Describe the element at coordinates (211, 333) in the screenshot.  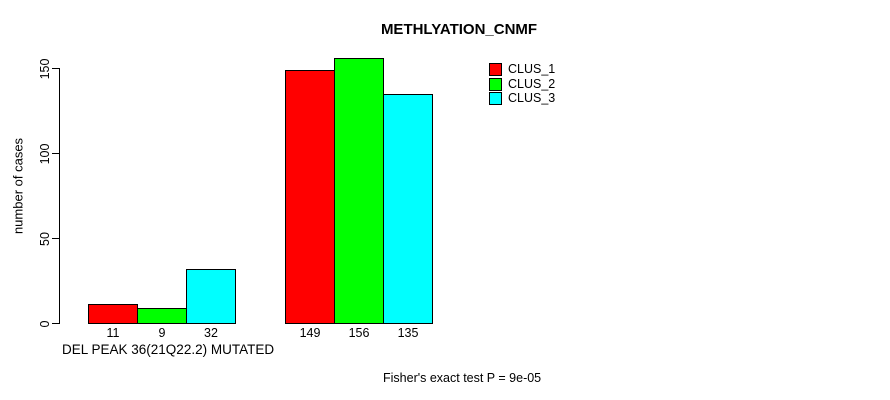
I see `bar-value-label: 32` at that location.